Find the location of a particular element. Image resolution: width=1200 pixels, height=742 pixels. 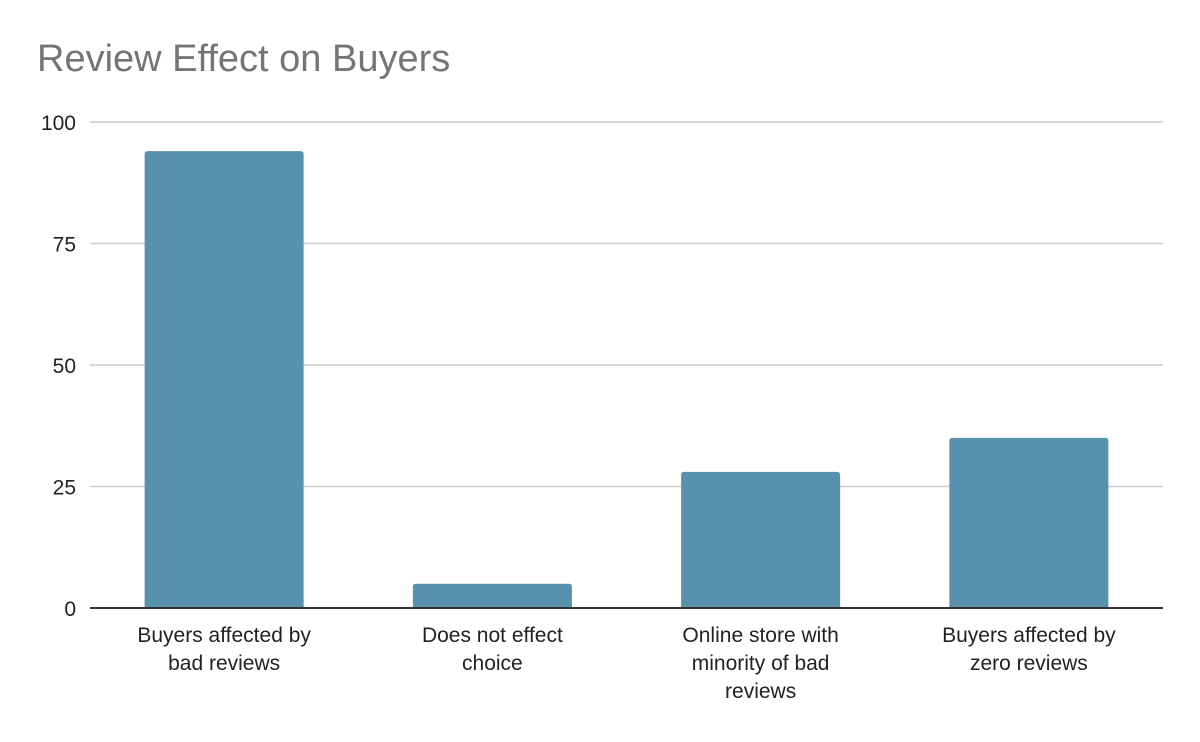

x-category-label-line: reviews is located at coordinates (760, 691).